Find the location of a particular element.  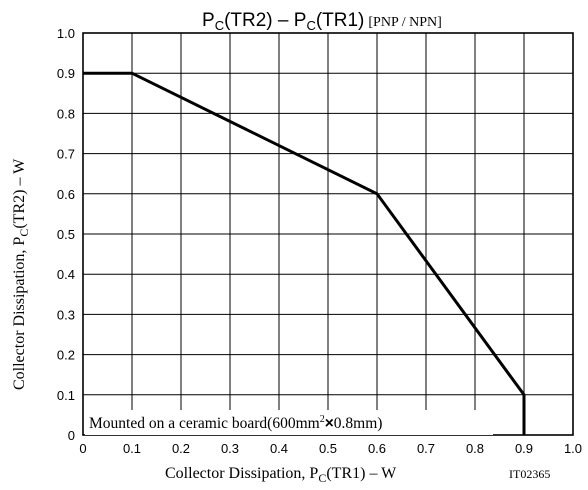

x-tick-label: 0.7 is located at coordinates (426, 448).